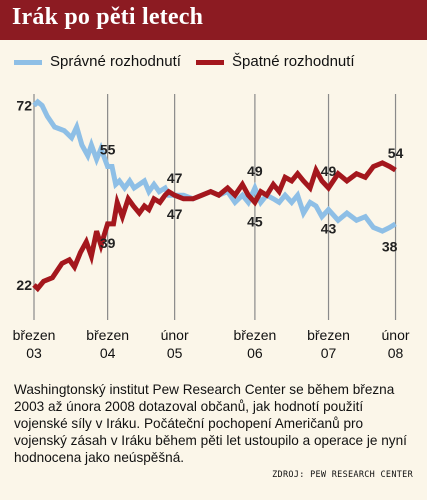  I want to click on source-note: ZDROJ: PEW RESEARCH CENTER, so click(342, 475).